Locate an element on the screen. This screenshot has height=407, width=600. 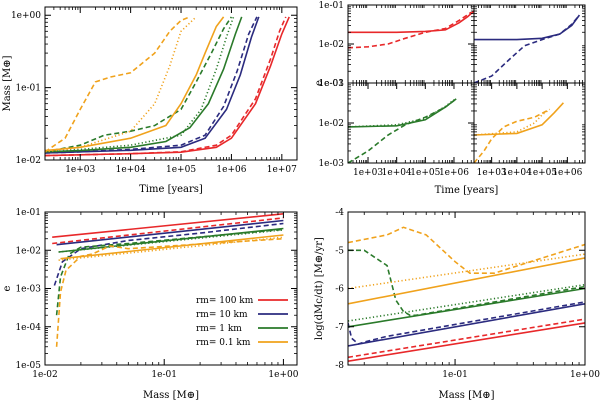
y-tick-label: 1e+00 is located at coordinates (26, 16).